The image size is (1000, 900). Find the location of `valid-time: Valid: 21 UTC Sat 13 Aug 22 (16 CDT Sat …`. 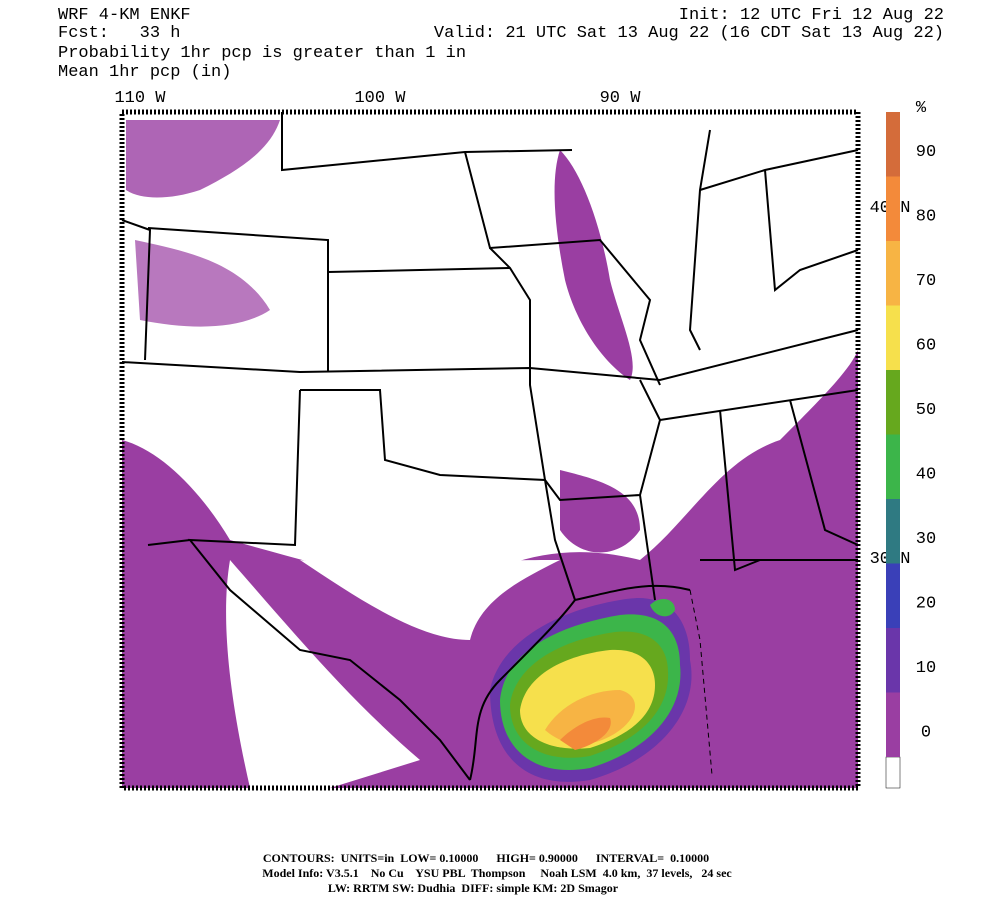

valid-time: Valid: 21 UTC Sat 13 Aug 22 (16 CDT Sat … is located at coordinates (689, 33).